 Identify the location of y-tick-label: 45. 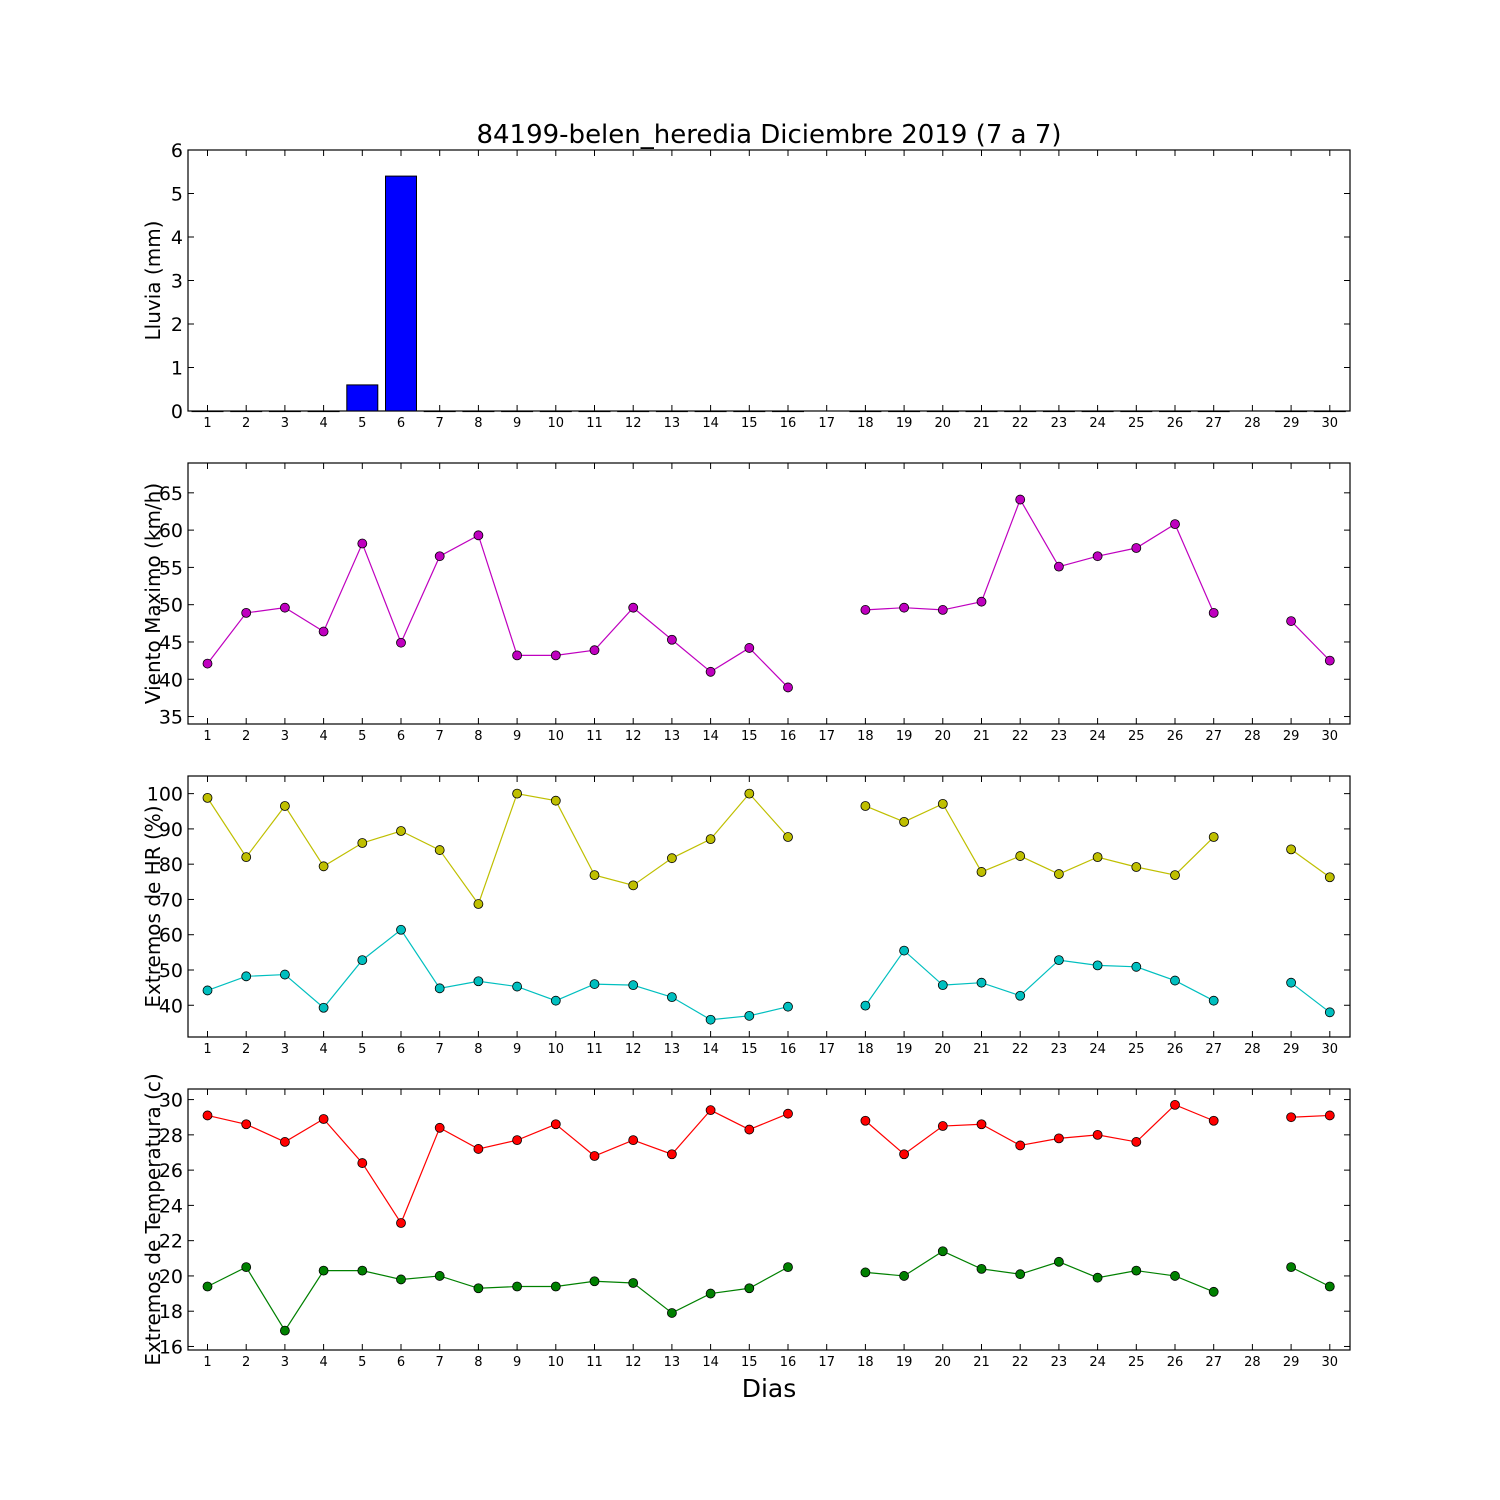
(171, 643).